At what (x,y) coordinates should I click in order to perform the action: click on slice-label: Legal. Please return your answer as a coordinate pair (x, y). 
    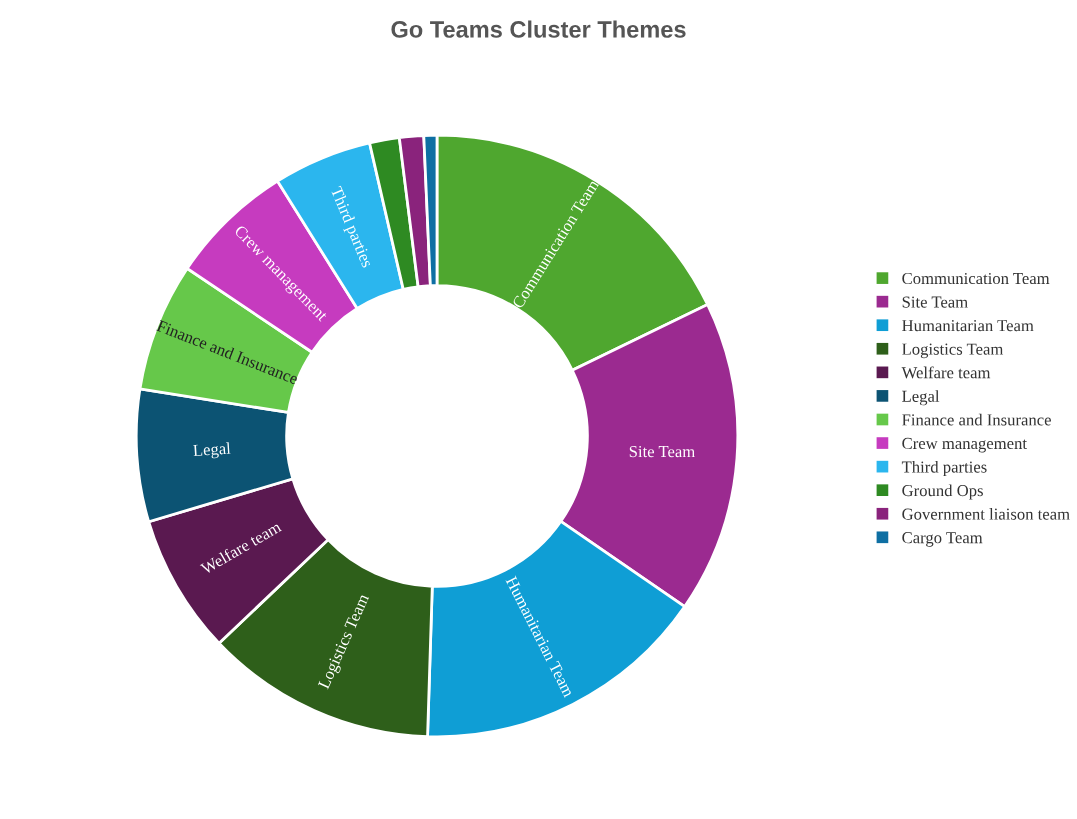
    Looking at the image, I should click on (211, 451).